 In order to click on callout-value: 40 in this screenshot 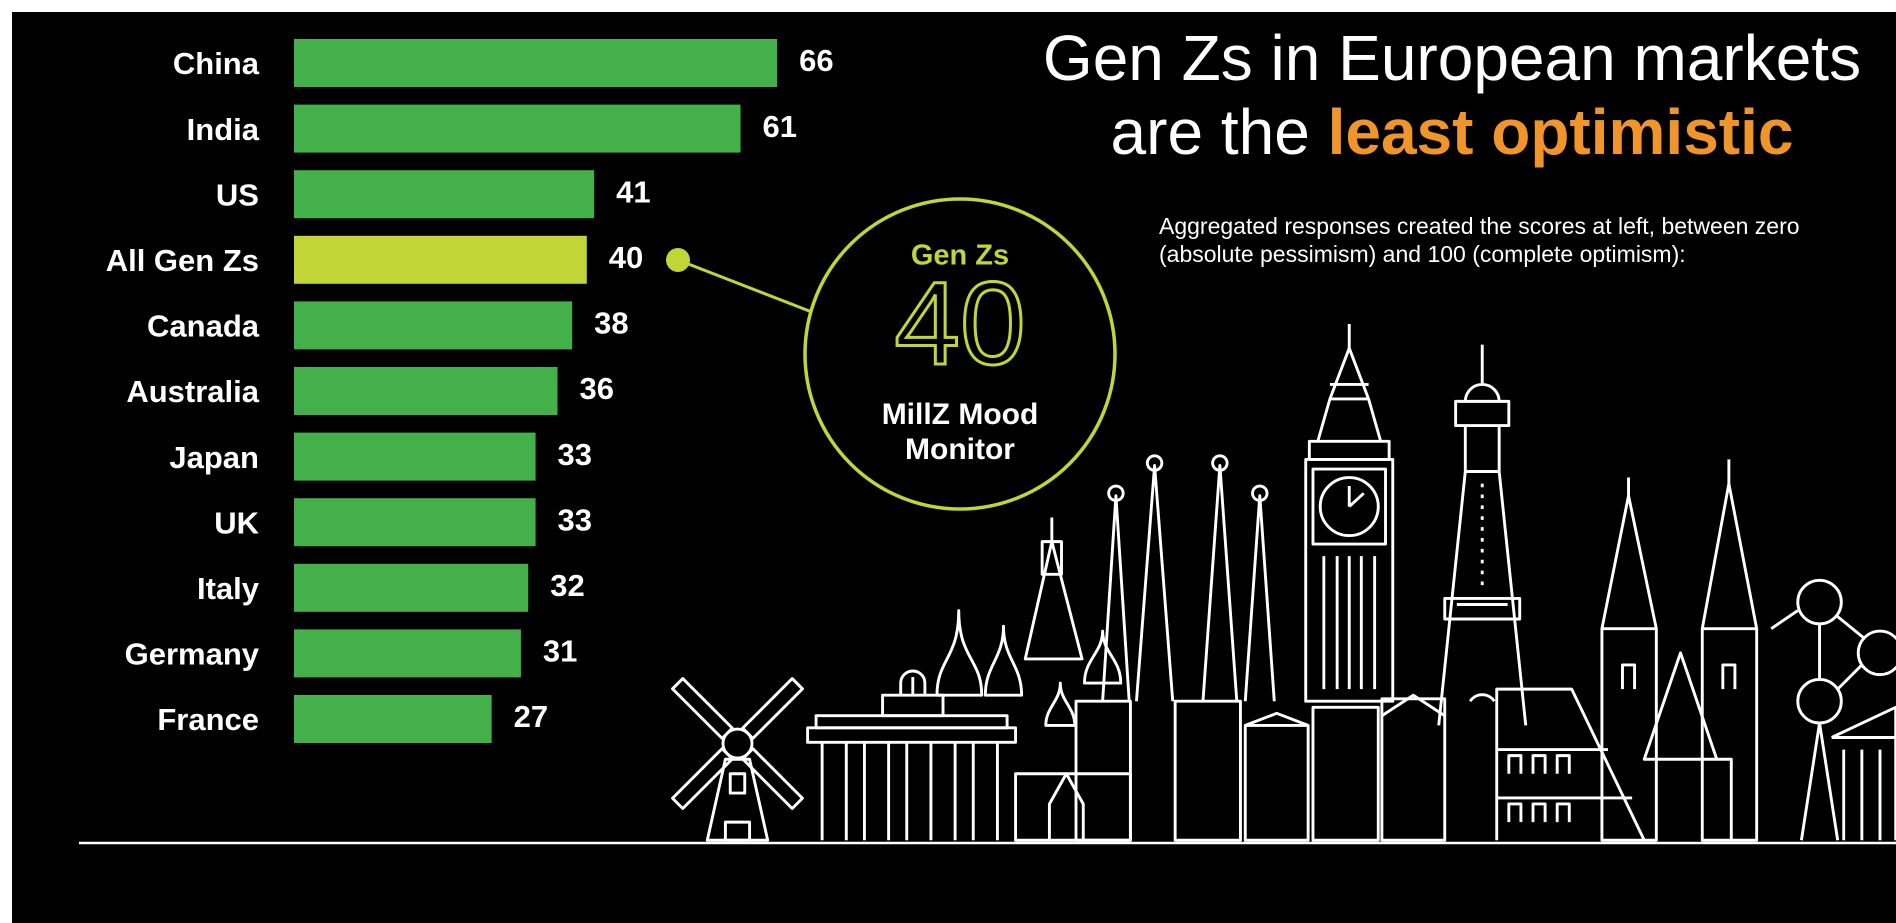, I will do `click(959, 324)`.